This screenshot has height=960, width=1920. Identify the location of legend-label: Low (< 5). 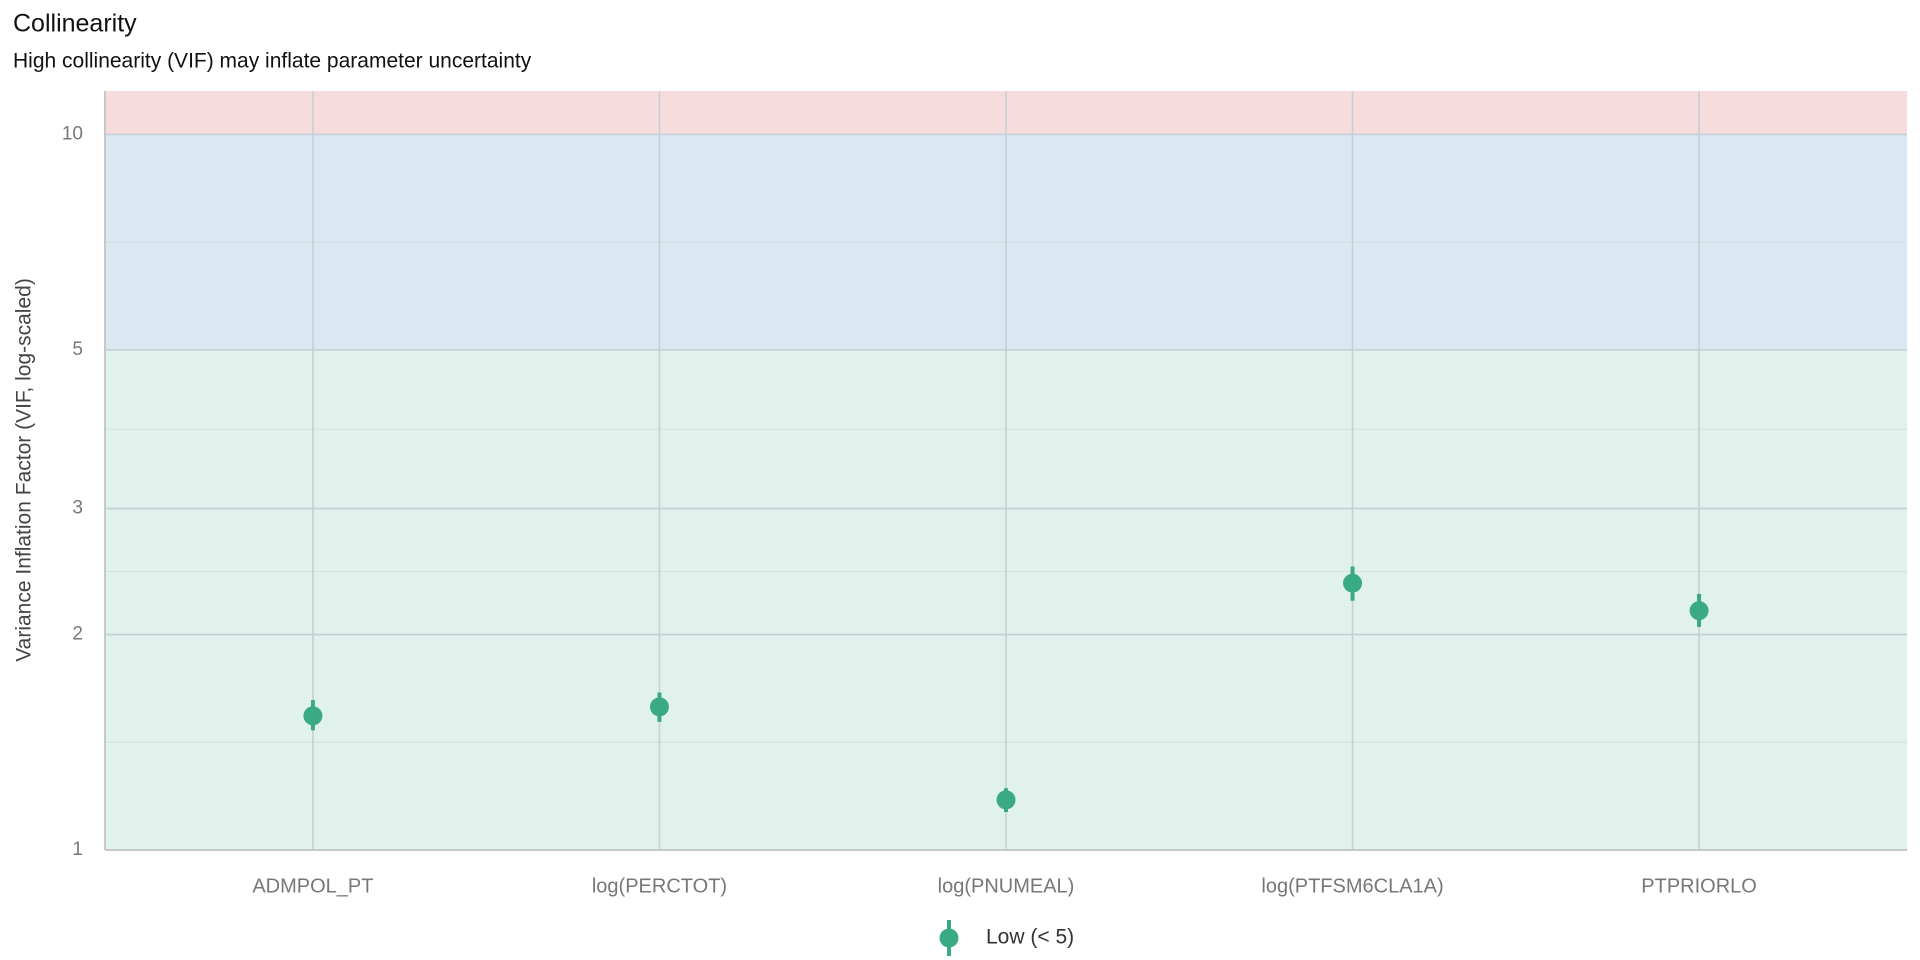
(1030, 937).